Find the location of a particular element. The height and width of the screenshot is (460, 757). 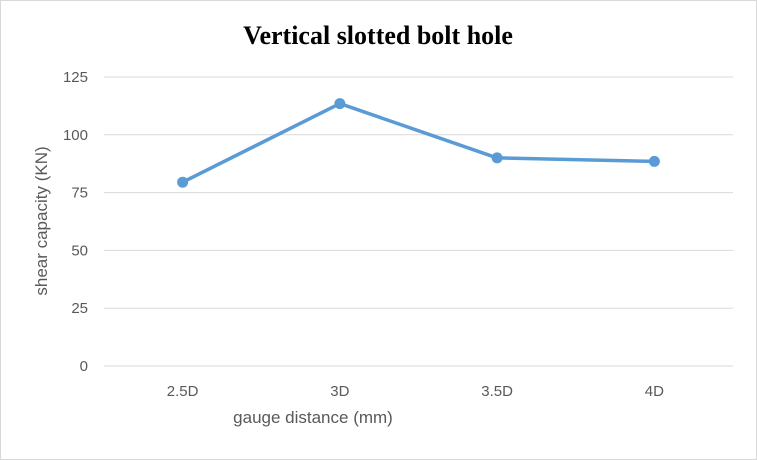

y-tick-label: 25 is located at coordinates (79, 308).